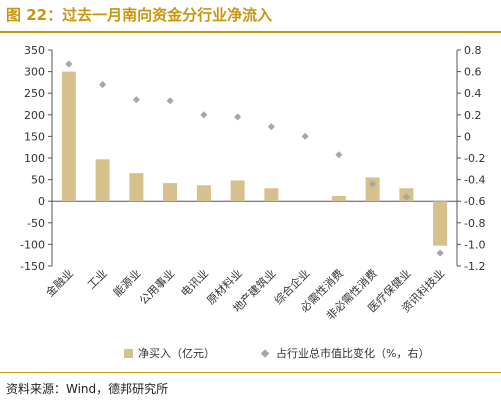 The image size is (501, 404). Describe the element at coordinates (474, 158) in the screenshot. I see `right-tick-label: -0.2` at that location.